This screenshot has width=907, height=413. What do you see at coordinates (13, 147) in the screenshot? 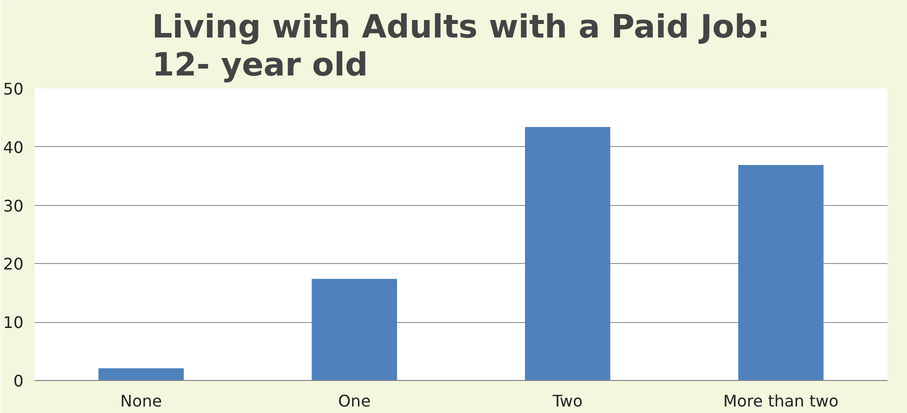
I see `y-tick-label: 40` at bounding box center [13, 147].